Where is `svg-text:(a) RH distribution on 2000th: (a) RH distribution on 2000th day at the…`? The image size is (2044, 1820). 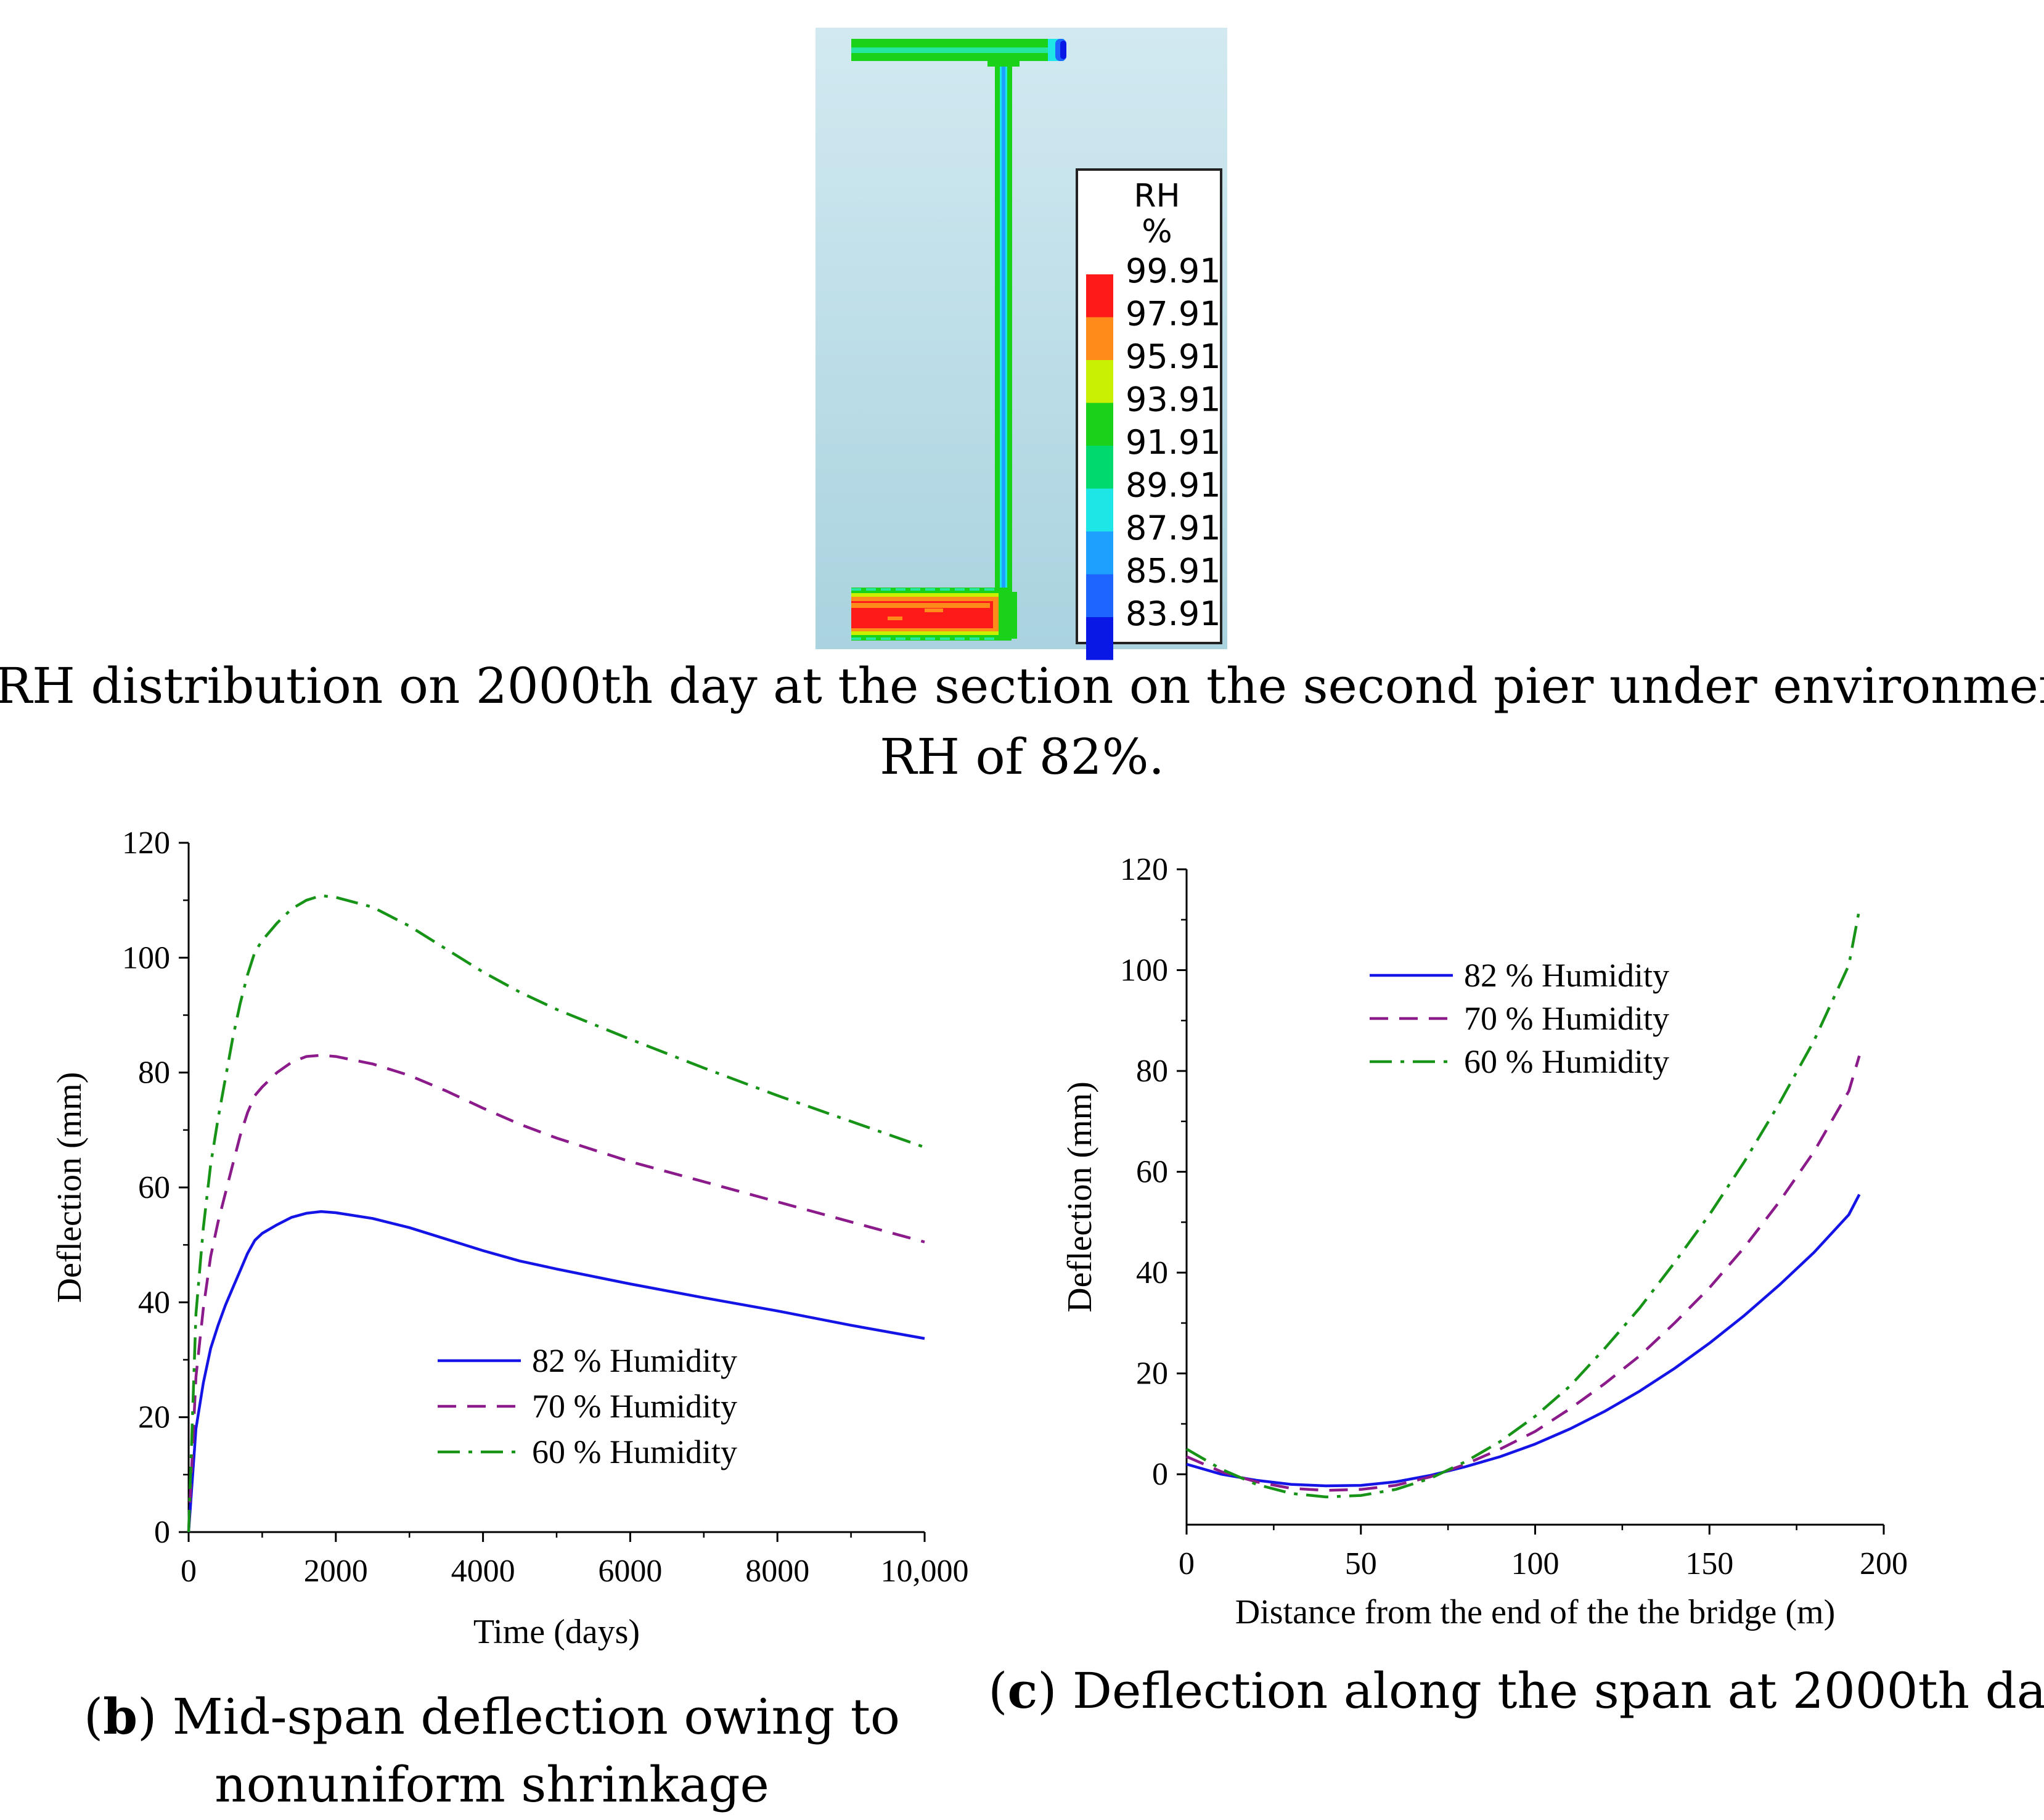 svg-text:(a) RH distribution on 2000th: (a) RH distribution on 2000th day at the… is located at coordinates (1022, 686).